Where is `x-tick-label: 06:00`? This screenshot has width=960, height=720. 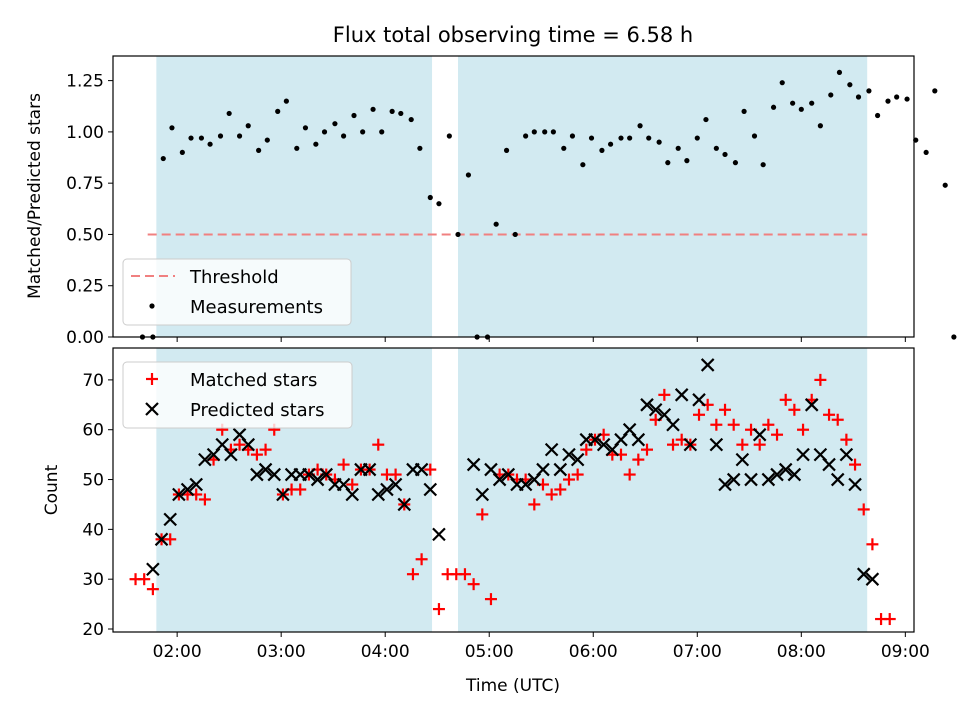 x-tick-label: 06:00 is located at coordinates (593, 652).